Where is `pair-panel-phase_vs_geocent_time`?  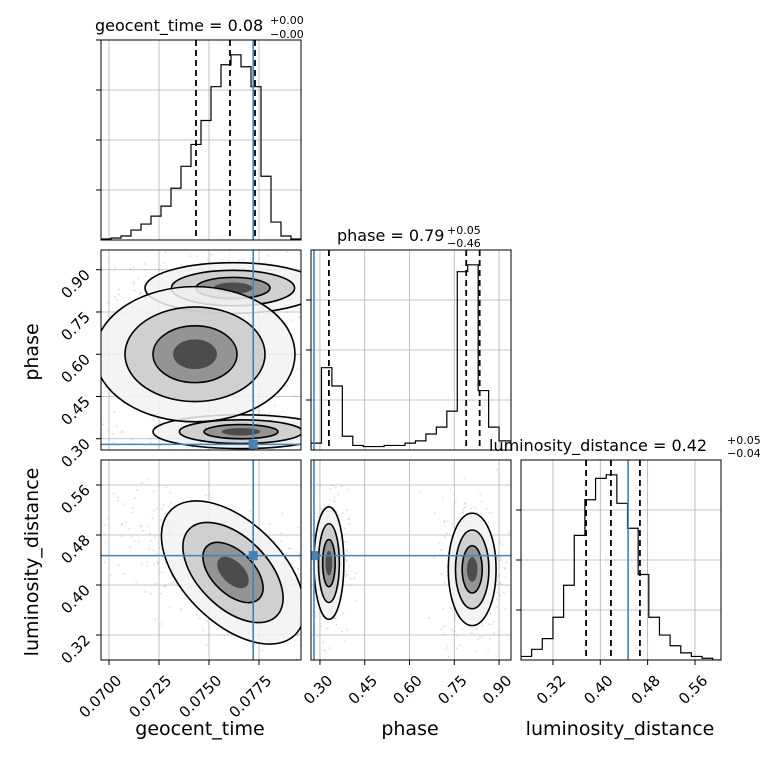 pair-panel-phase_vs_geocent_time is located at coordinates (201, 350).